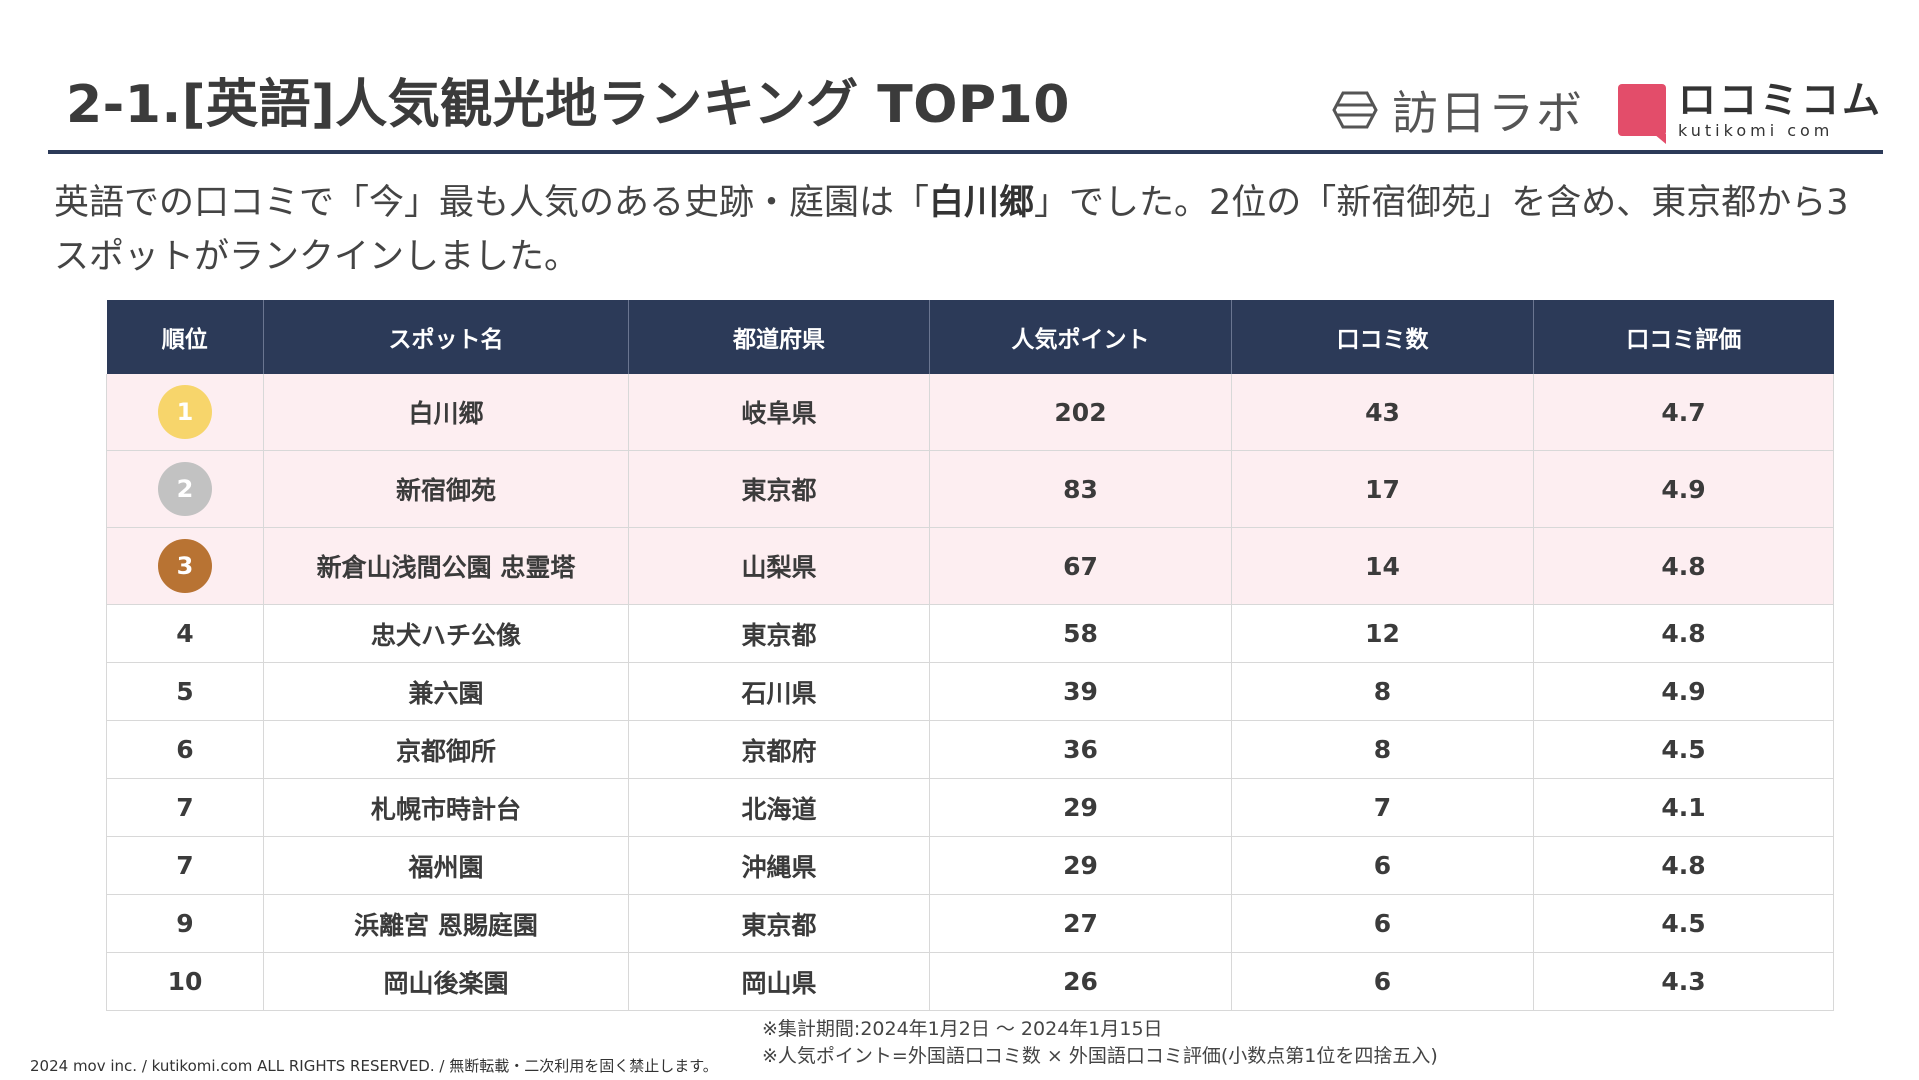 The width and height of the screenshot is (1919, 1080). I want to click on table-row: 7 福州園 沖縄県 29 6 4.8, so click(970, 865).